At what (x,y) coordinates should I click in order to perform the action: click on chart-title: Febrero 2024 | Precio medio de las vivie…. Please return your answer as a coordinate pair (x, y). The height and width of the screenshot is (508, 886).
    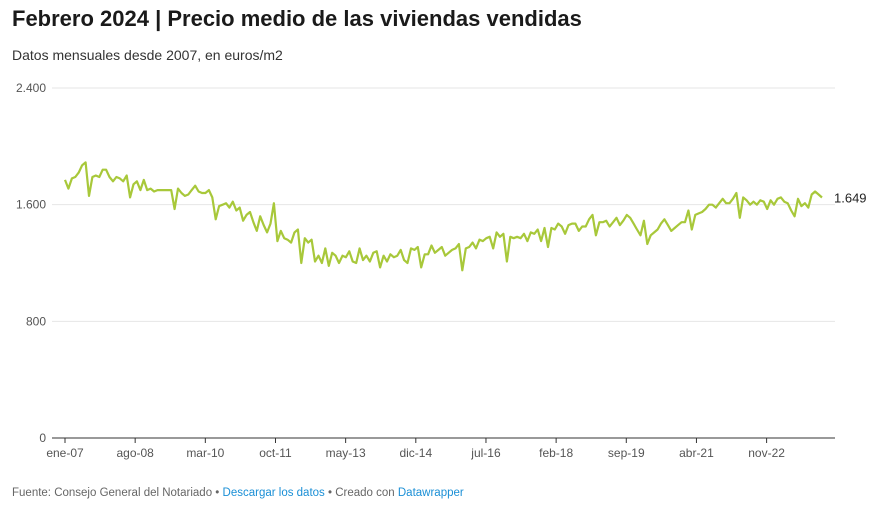
    Looking at the image, I should click on (297, 18).